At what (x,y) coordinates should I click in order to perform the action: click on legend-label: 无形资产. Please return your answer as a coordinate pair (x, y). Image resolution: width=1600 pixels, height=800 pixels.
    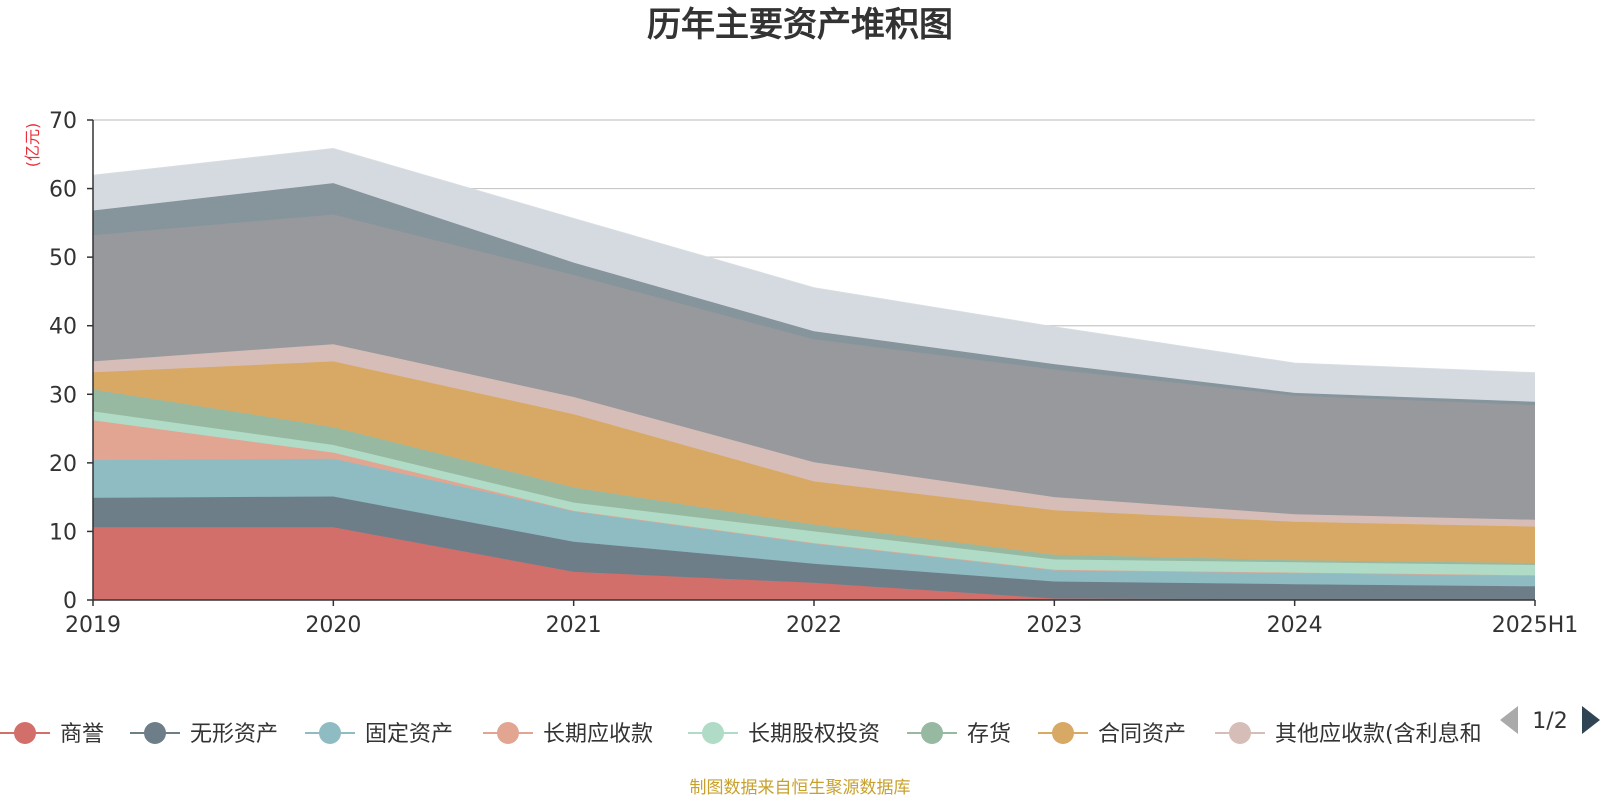
    Looking at the image, I should click on (234, 734).